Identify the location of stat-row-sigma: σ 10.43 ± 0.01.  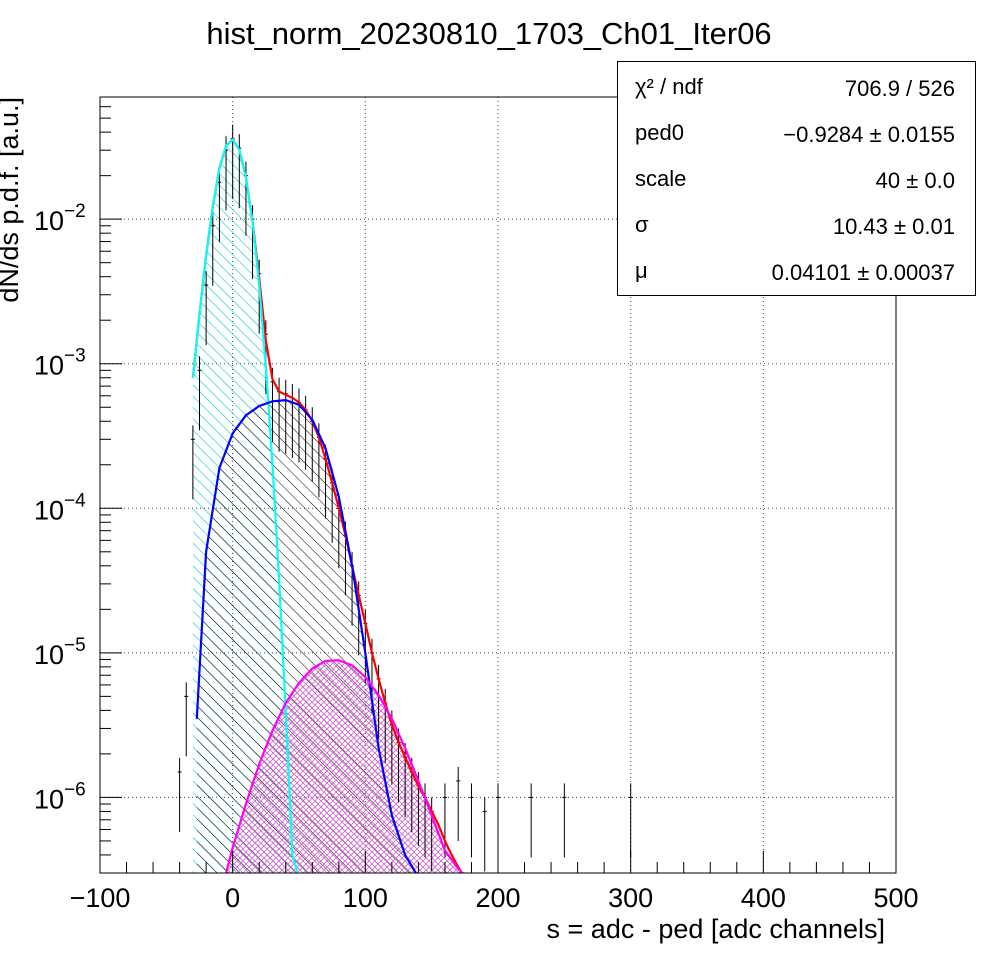
(796, 223).